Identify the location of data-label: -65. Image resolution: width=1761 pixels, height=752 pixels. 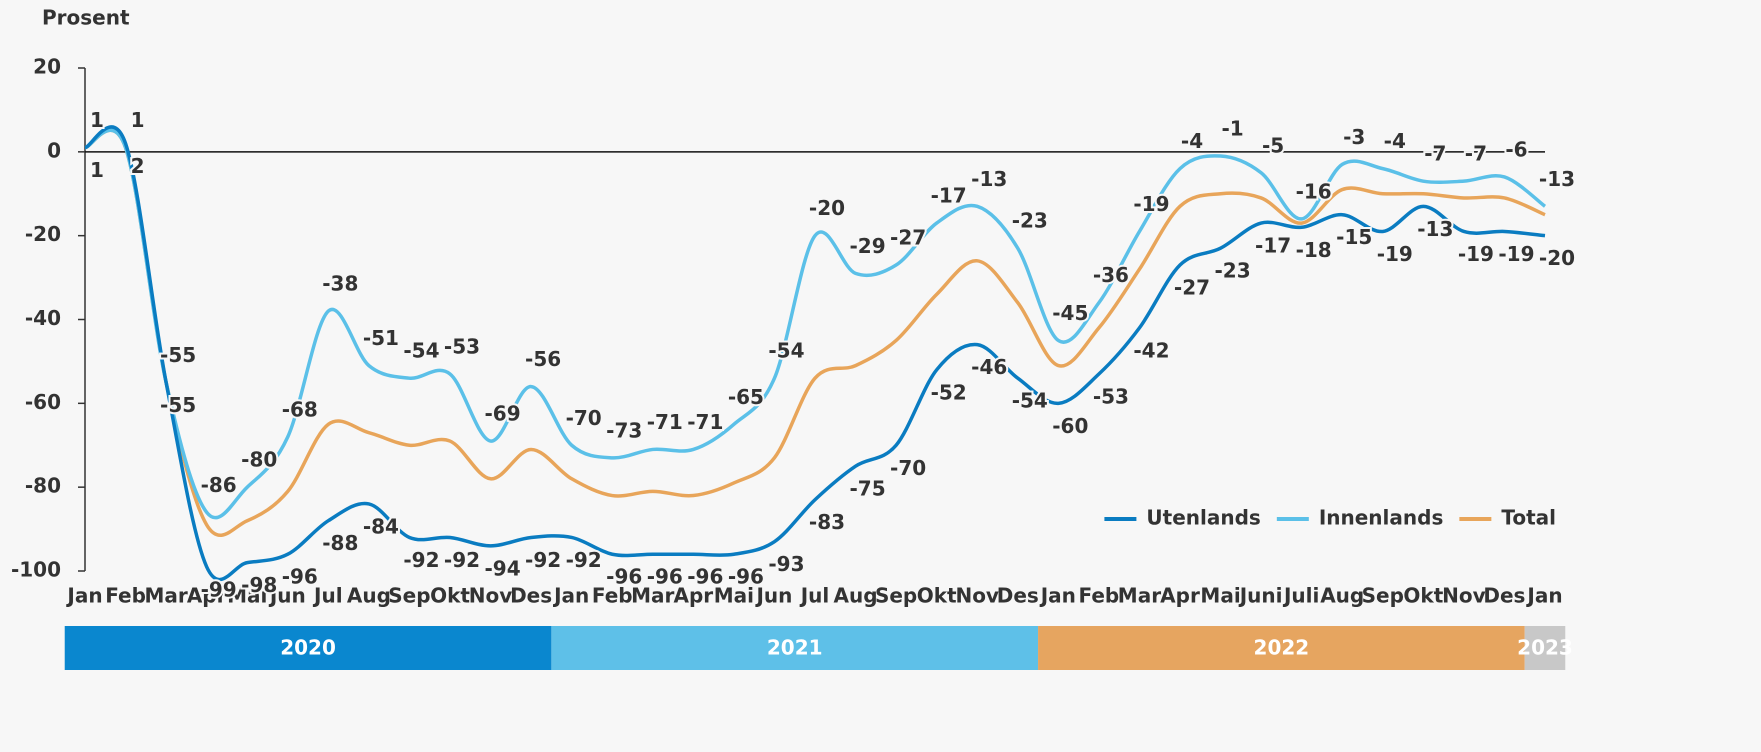
(746, 397).